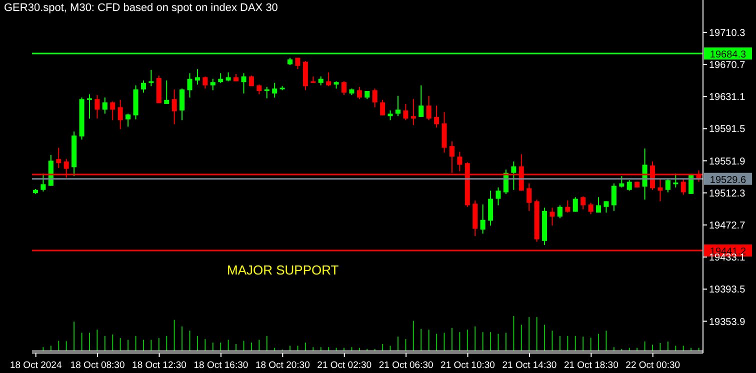  What do you see at coordinates (728, 54) in the screenshot?
I see `ref-line-label: 19684.3` at bounding box center [728, 54].